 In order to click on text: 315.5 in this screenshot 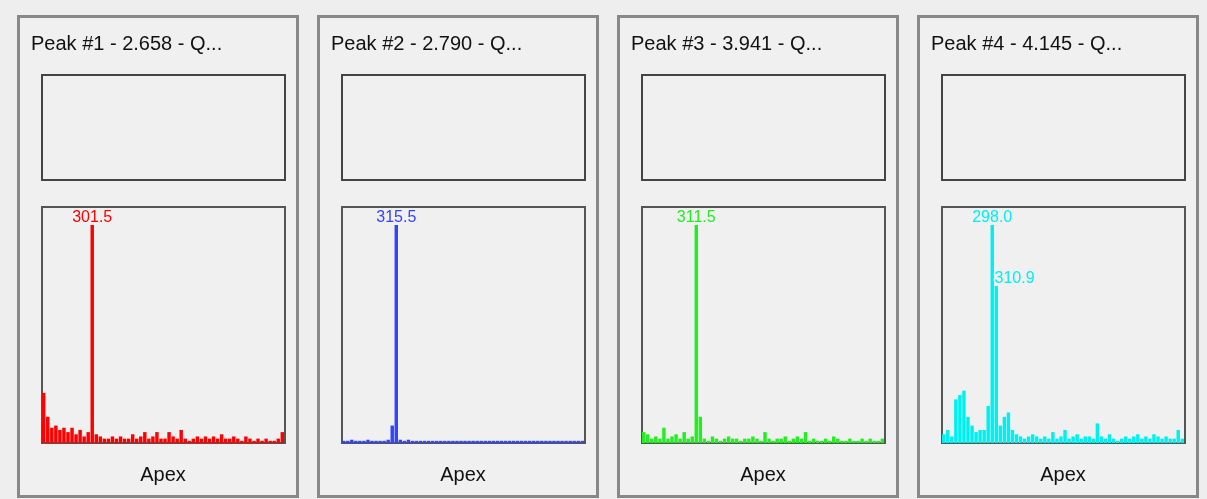, I will do `click(396, 216)`.